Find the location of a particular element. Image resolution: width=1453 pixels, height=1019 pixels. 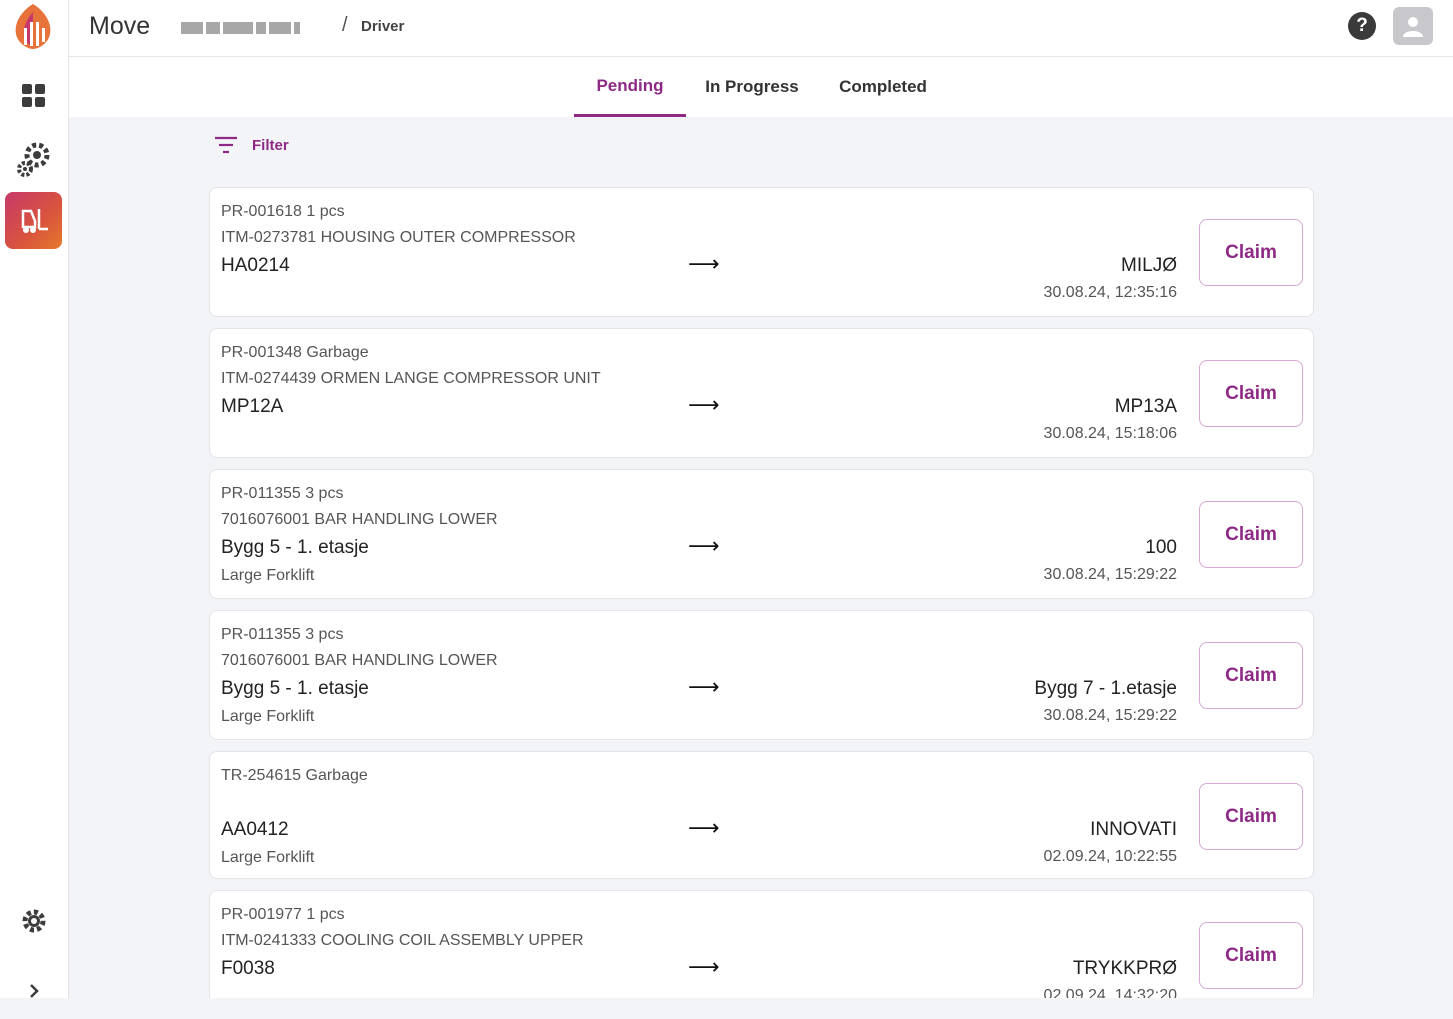

tabs-bar: Pending In Progress Completed is located at coordinates (761, 87).